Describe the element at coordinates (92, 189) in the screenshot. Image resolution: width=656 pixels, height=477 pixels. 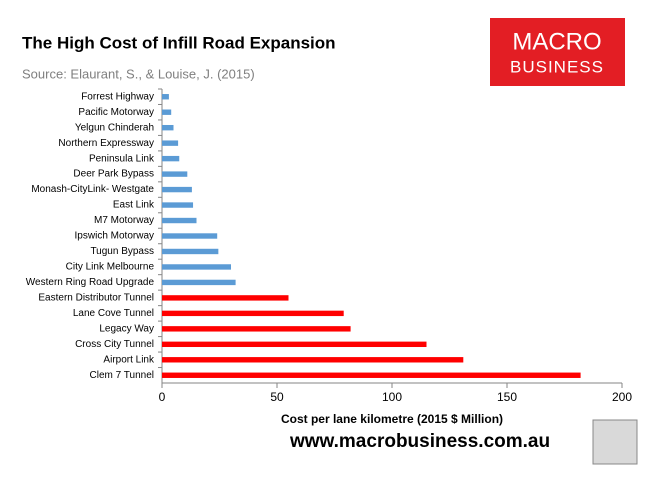
I see `y-tick-label: Monash-CityLink- Westgate` at that location.